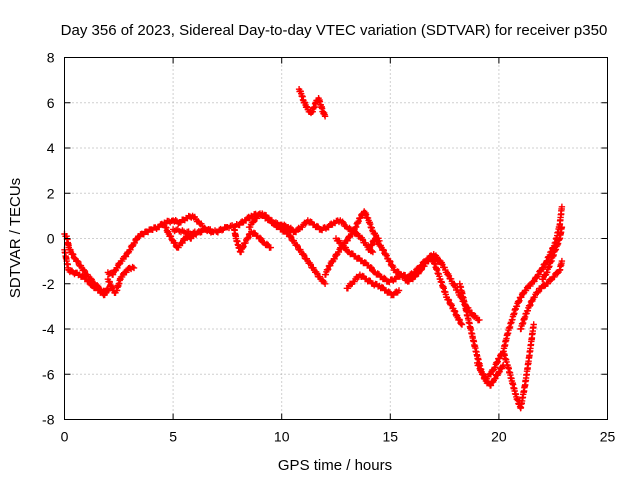 The image size is (640, 480). What do you see at coordinates (48, 420) in the screenshot?
I see `y-tick-label: -8` at bounding box center [48, 420].